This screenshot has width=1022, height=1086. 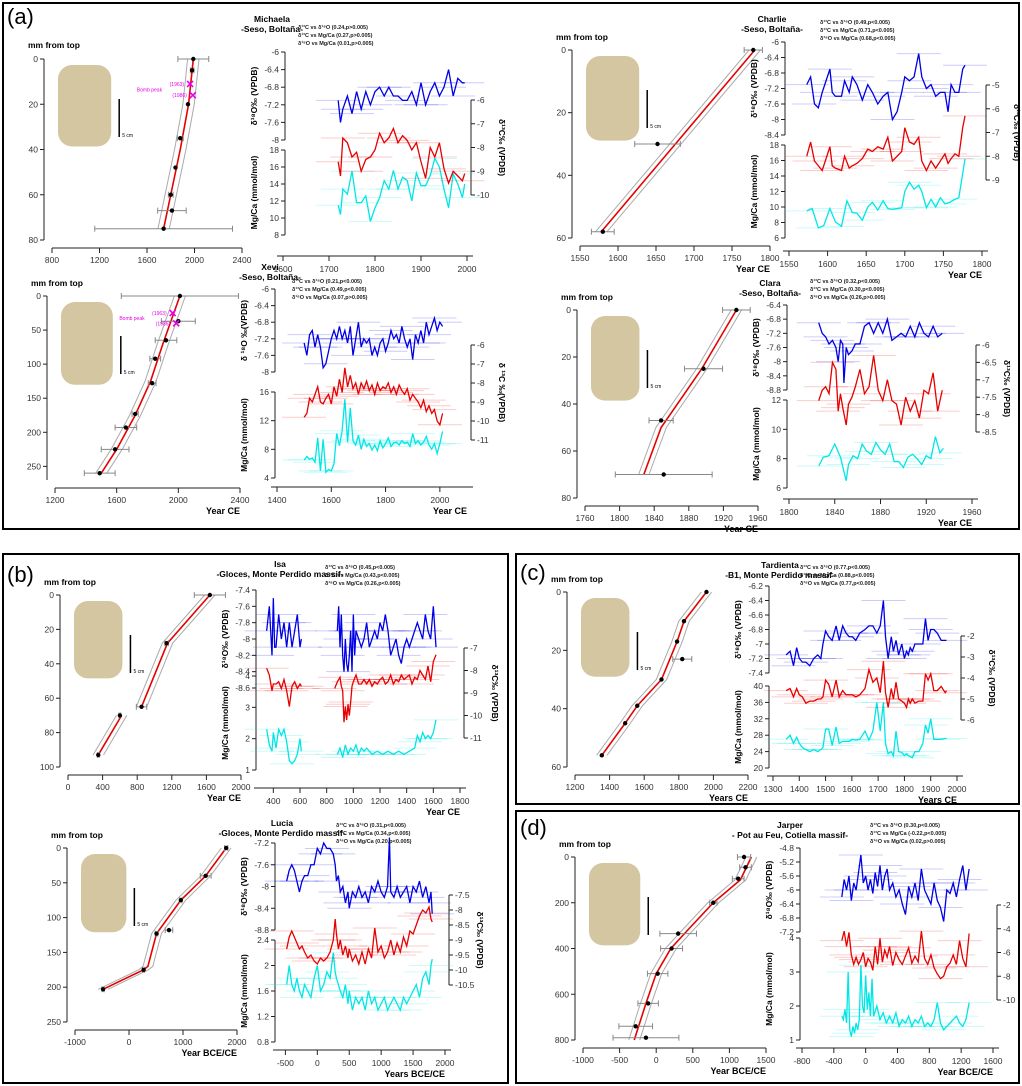 I want to click on tick-label: 14, so click(x=275, y=184).